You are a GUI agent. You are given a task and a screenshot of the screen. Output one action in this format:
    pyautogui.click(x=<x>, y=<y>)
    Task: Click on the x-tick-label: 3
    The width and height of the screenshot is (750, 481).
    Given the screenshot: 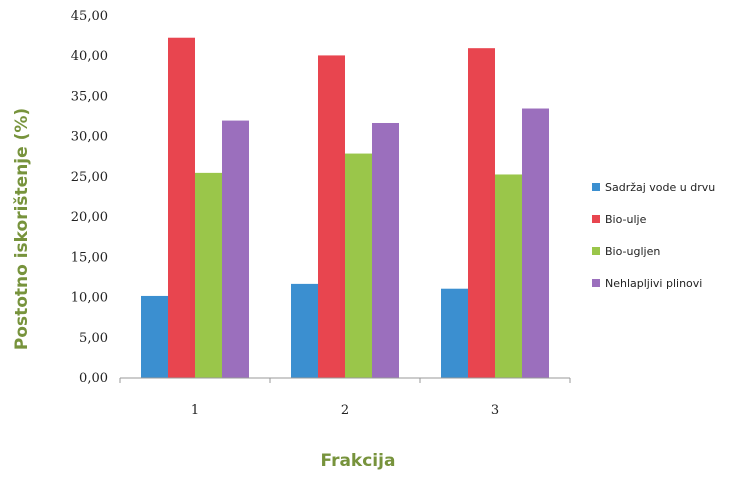 What is the action you would take?
    pyautogui.click(x=495, y=410)
    